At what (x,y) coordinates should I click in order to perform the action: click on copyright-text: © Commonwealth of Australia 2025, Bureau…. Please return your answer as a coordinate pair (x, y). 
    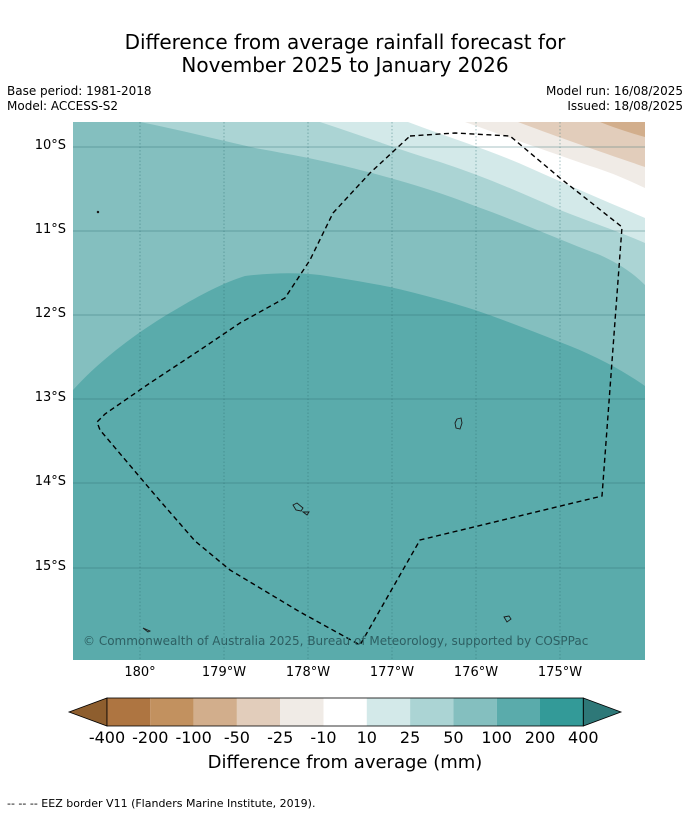
    Looking at the image, I should click on (335, 641).